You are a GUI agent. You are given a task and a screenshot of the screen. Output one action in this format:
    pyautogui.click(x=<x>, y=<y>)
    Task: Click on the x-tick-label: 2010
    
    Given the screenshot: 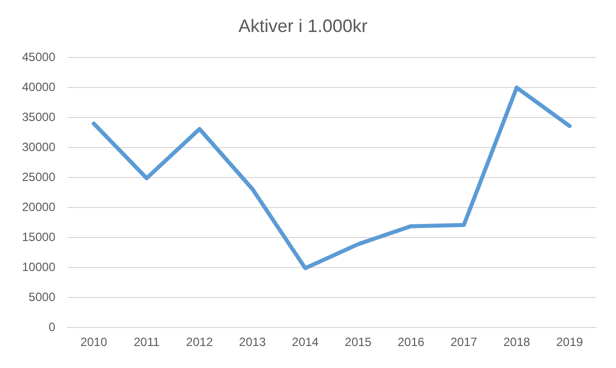 What is the action you would take?
    pyautogui.click(x=94, y=342)
    